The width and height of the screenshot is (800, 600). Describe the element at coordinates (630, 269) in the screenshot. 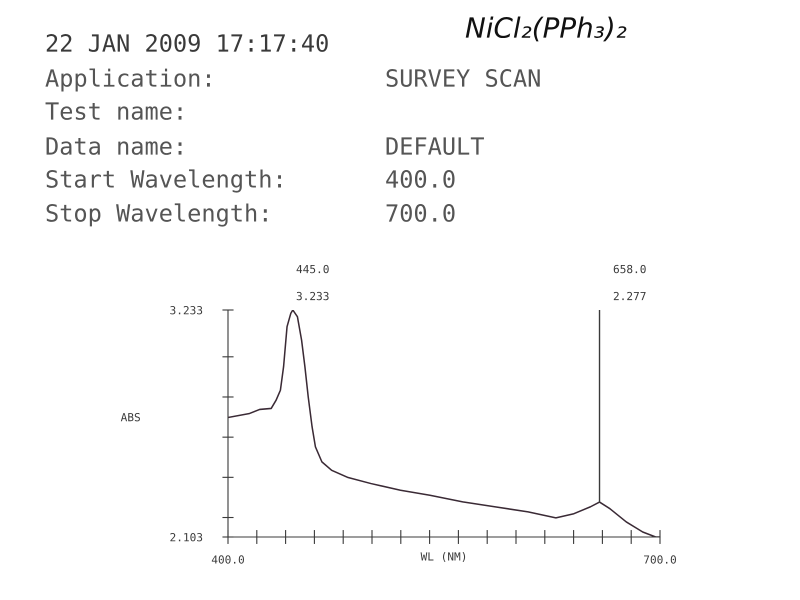

I see `text: 658.0` at that location.